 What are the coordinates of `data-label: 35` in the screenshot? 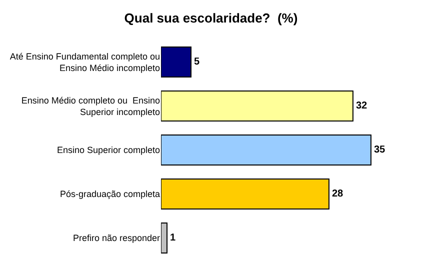 It's located at (380, 150).